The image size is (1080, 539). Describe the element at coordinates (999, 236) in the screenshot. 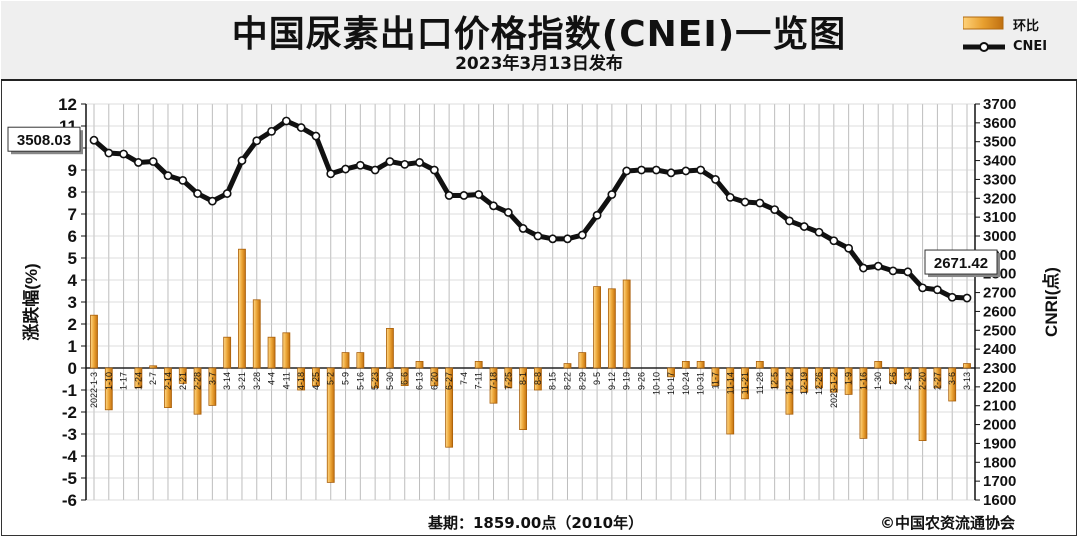

I see `y2-tick-label: 3000` at that location.